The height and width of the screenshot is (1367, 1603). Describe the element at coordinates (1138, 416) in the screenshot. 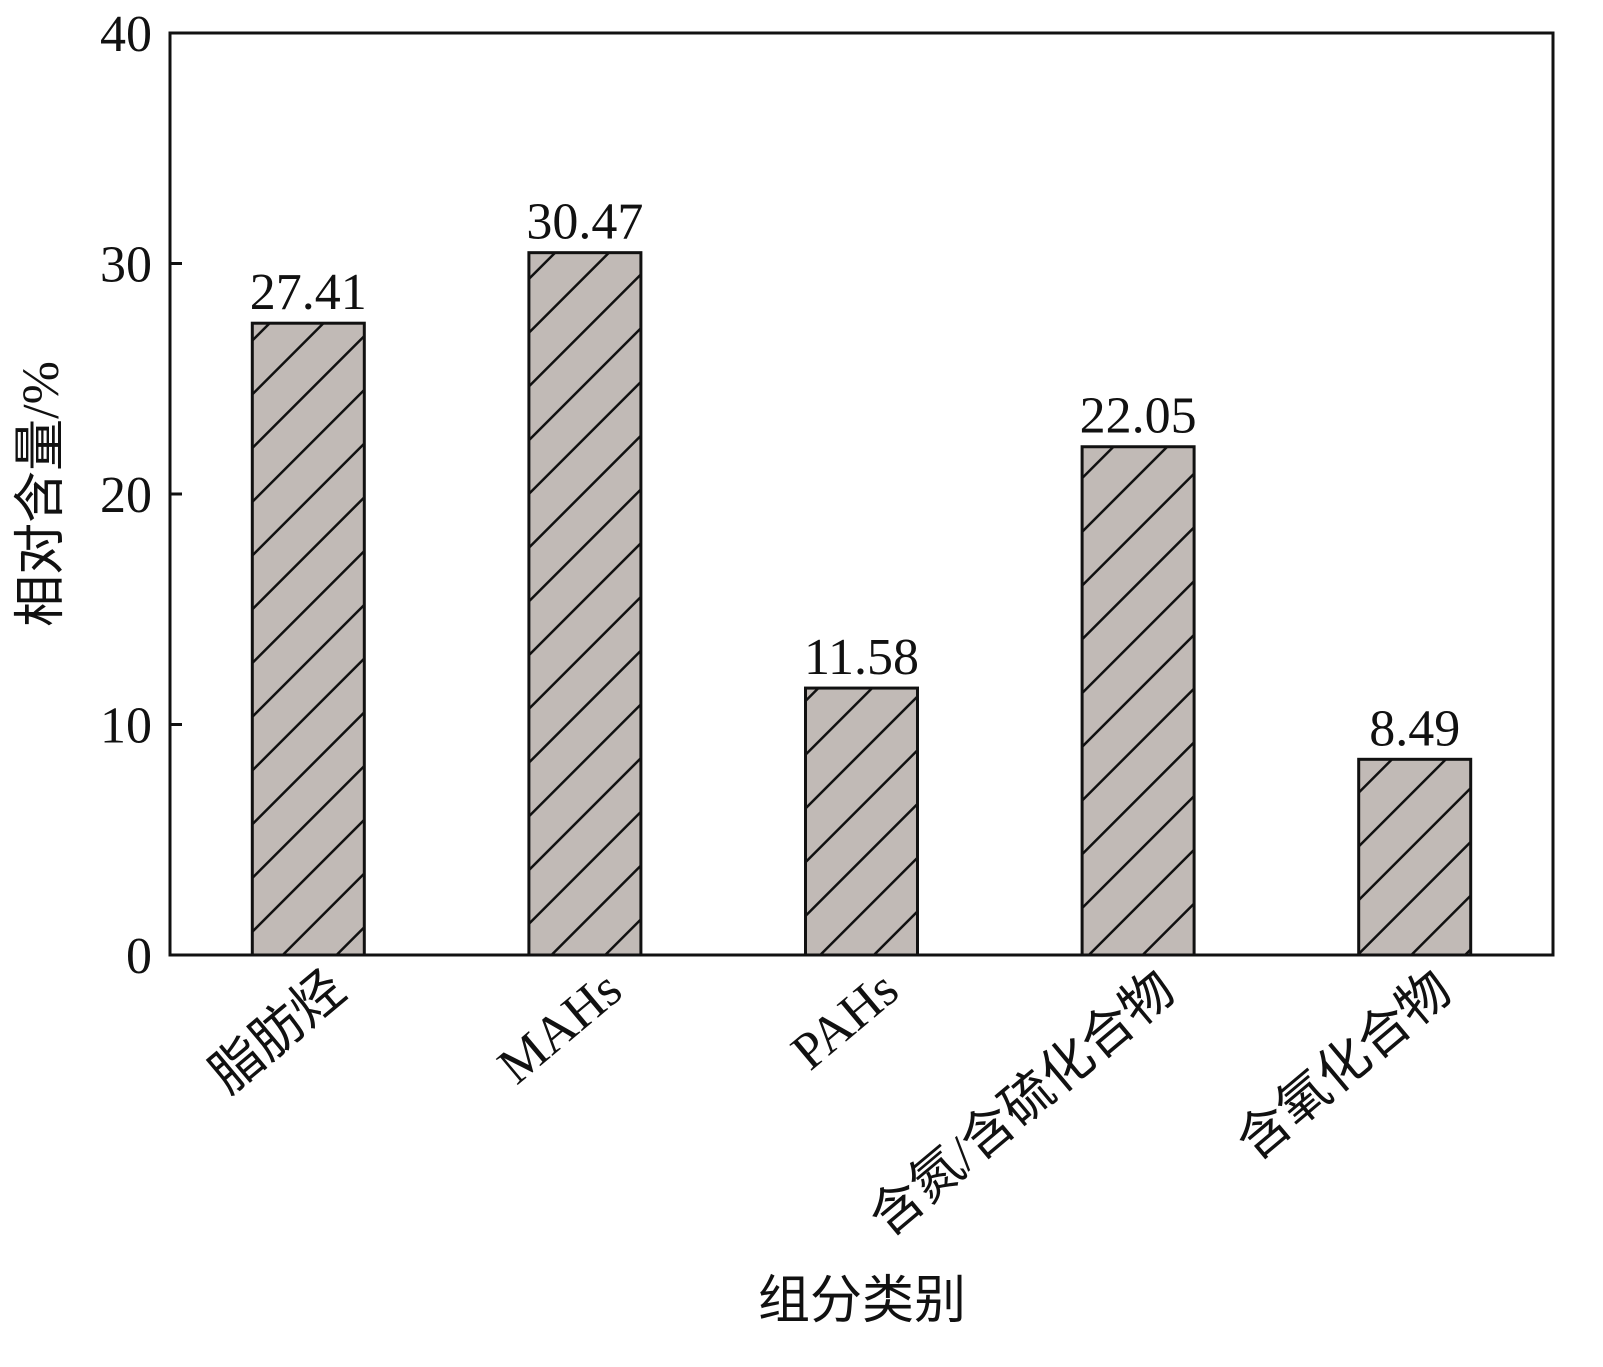

I see `value-label: 22.05` at that location.